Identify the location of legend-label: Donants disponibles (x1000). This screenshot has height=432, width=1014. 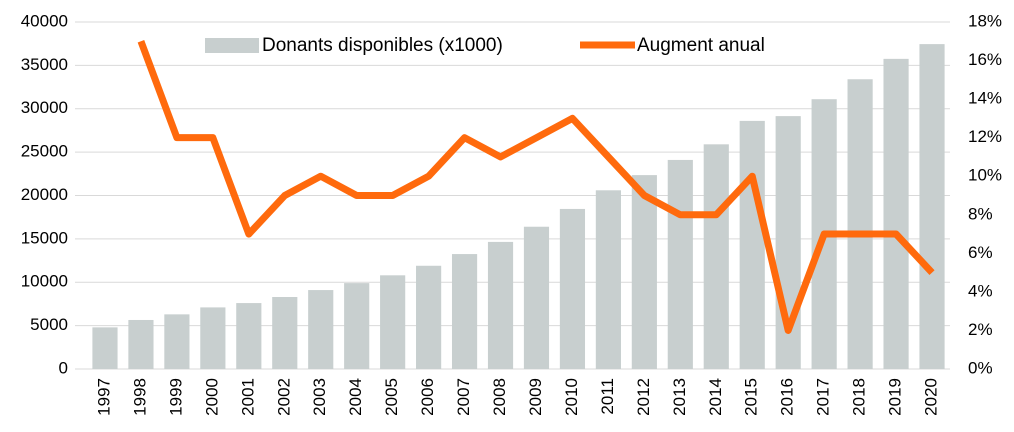
(382, 45).